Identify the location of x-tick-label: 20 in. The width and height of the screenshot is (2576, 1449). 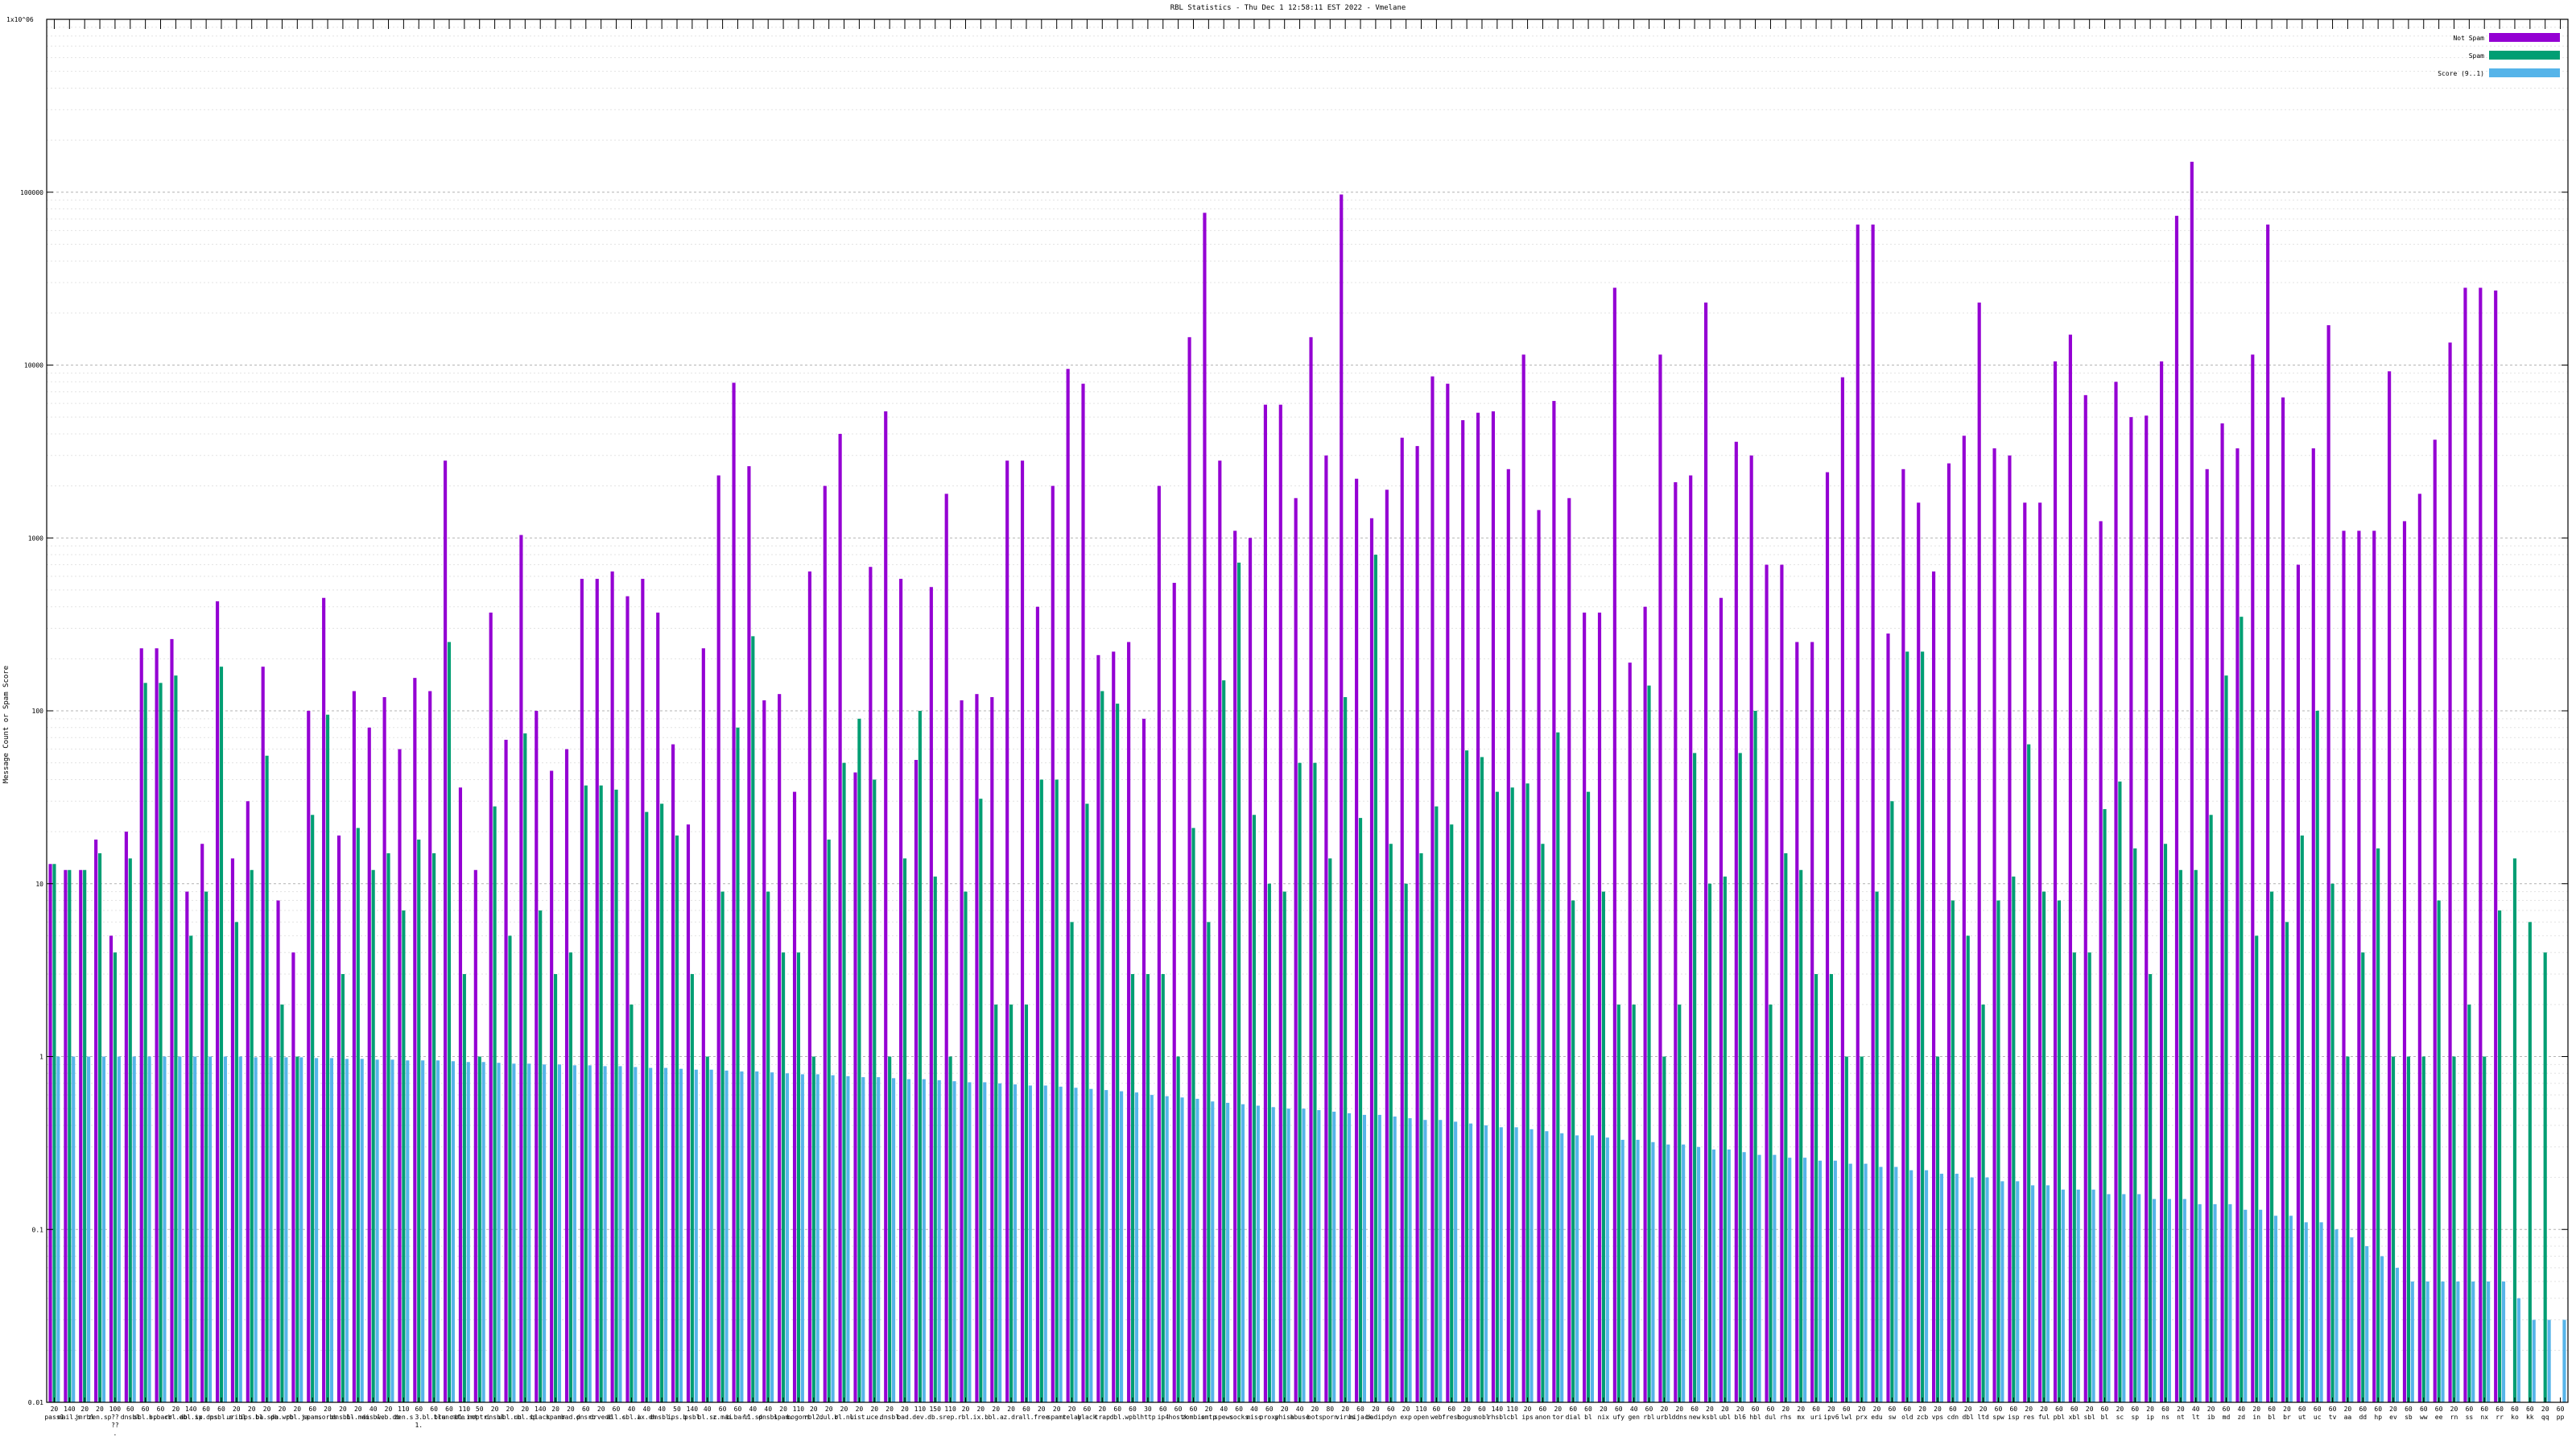
(2256, 1413).